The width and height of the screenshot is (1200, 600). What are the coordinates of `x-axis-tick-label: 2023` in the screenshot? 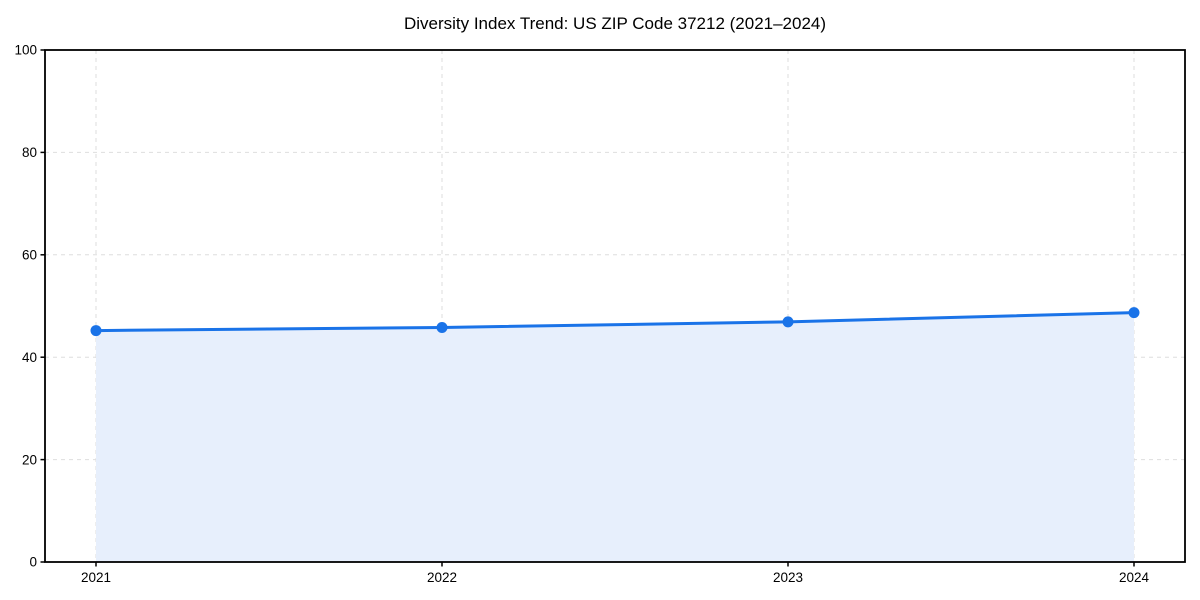 It's located at (788, 577).